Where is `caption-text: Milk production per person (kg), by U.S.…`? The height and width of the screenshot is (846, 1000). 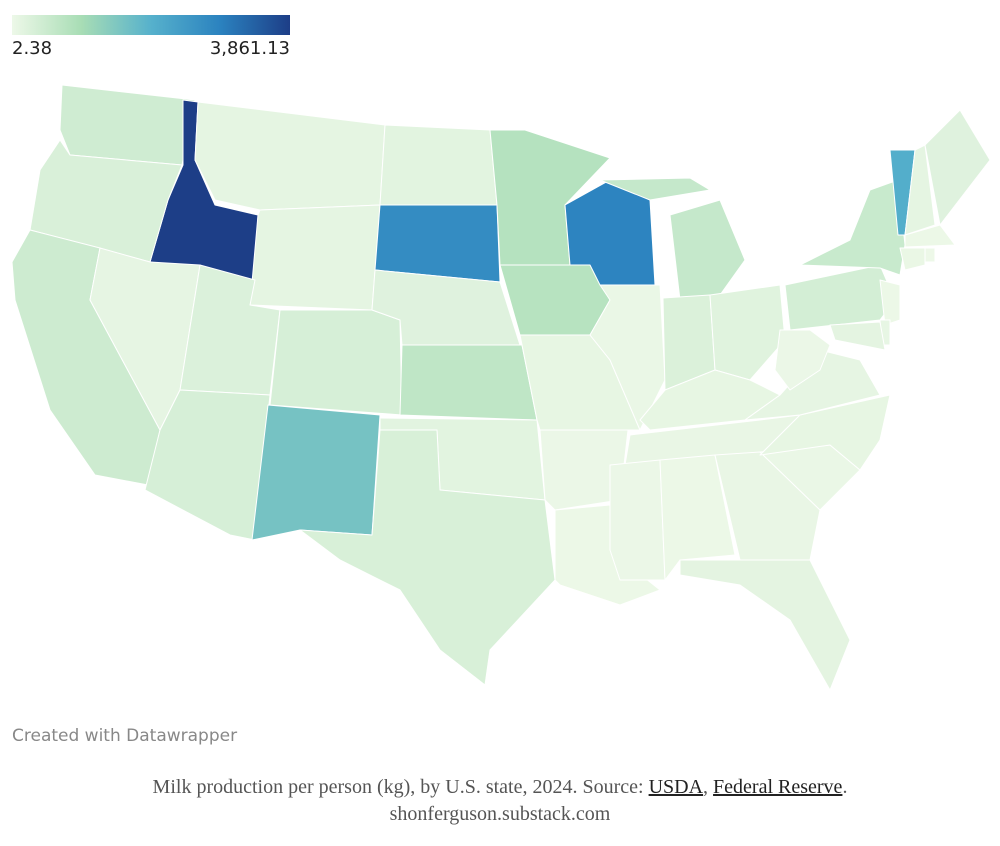
caption-text: Milk production per person (kg), by U.S.… is located at coordinates (401, 787).